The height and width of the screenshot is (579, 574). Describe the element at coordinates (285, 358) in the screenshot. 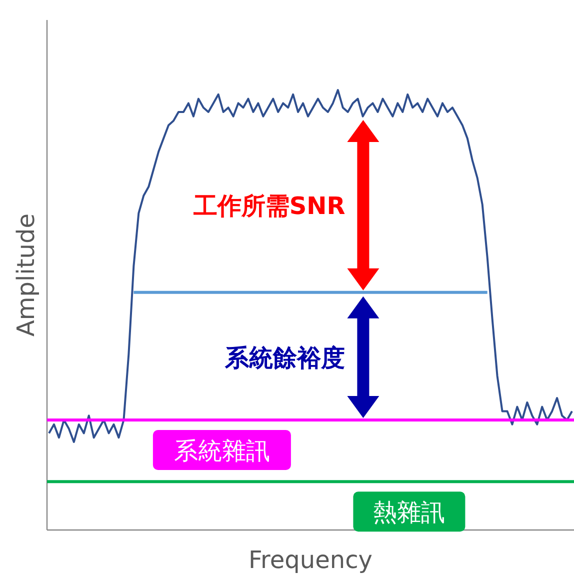

I see `annotation: 系統餘裕度` at that location.